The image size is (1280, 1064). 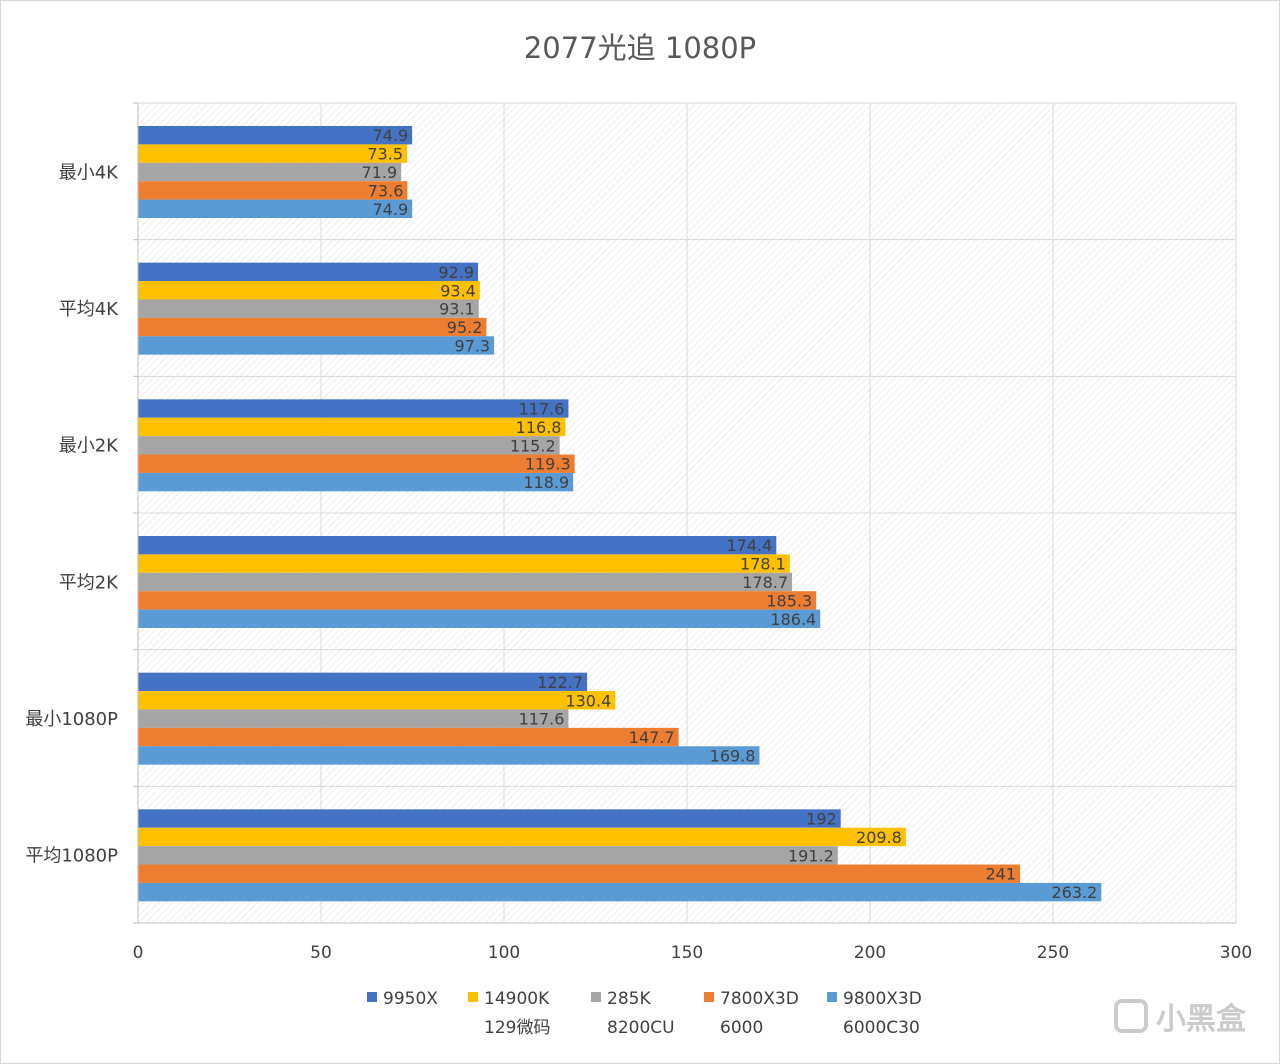 I want to click on data-label: 178.1, so click(x=763, y=564).